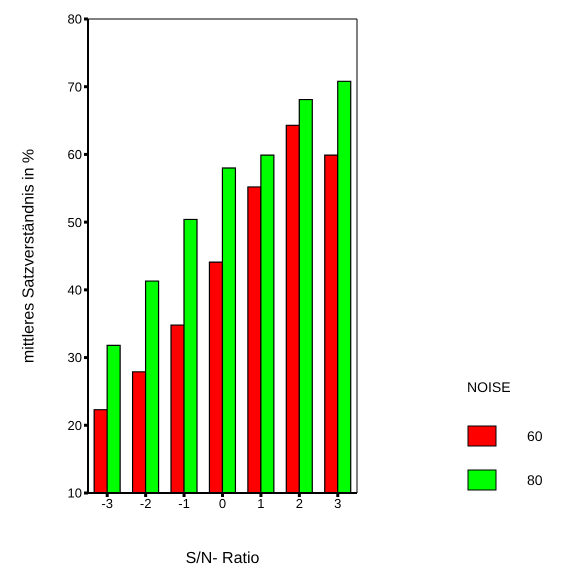 This screenshot has width=570, height=583. What do you see at coordinates (75, 19) in the screenshot?
I see `y-tick-label: 80` at bounding box center [75, 19].